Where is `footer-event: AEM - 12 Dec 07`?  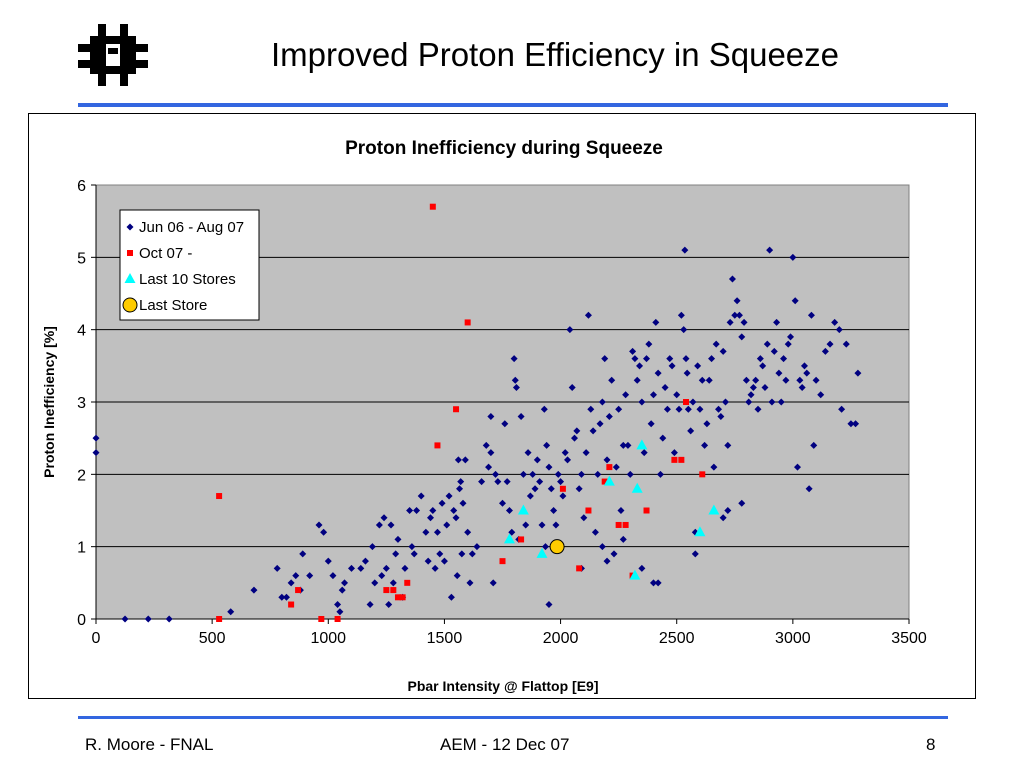
footer-event: AEM - 12 Dec 07 is located at coordinates (505, 744).